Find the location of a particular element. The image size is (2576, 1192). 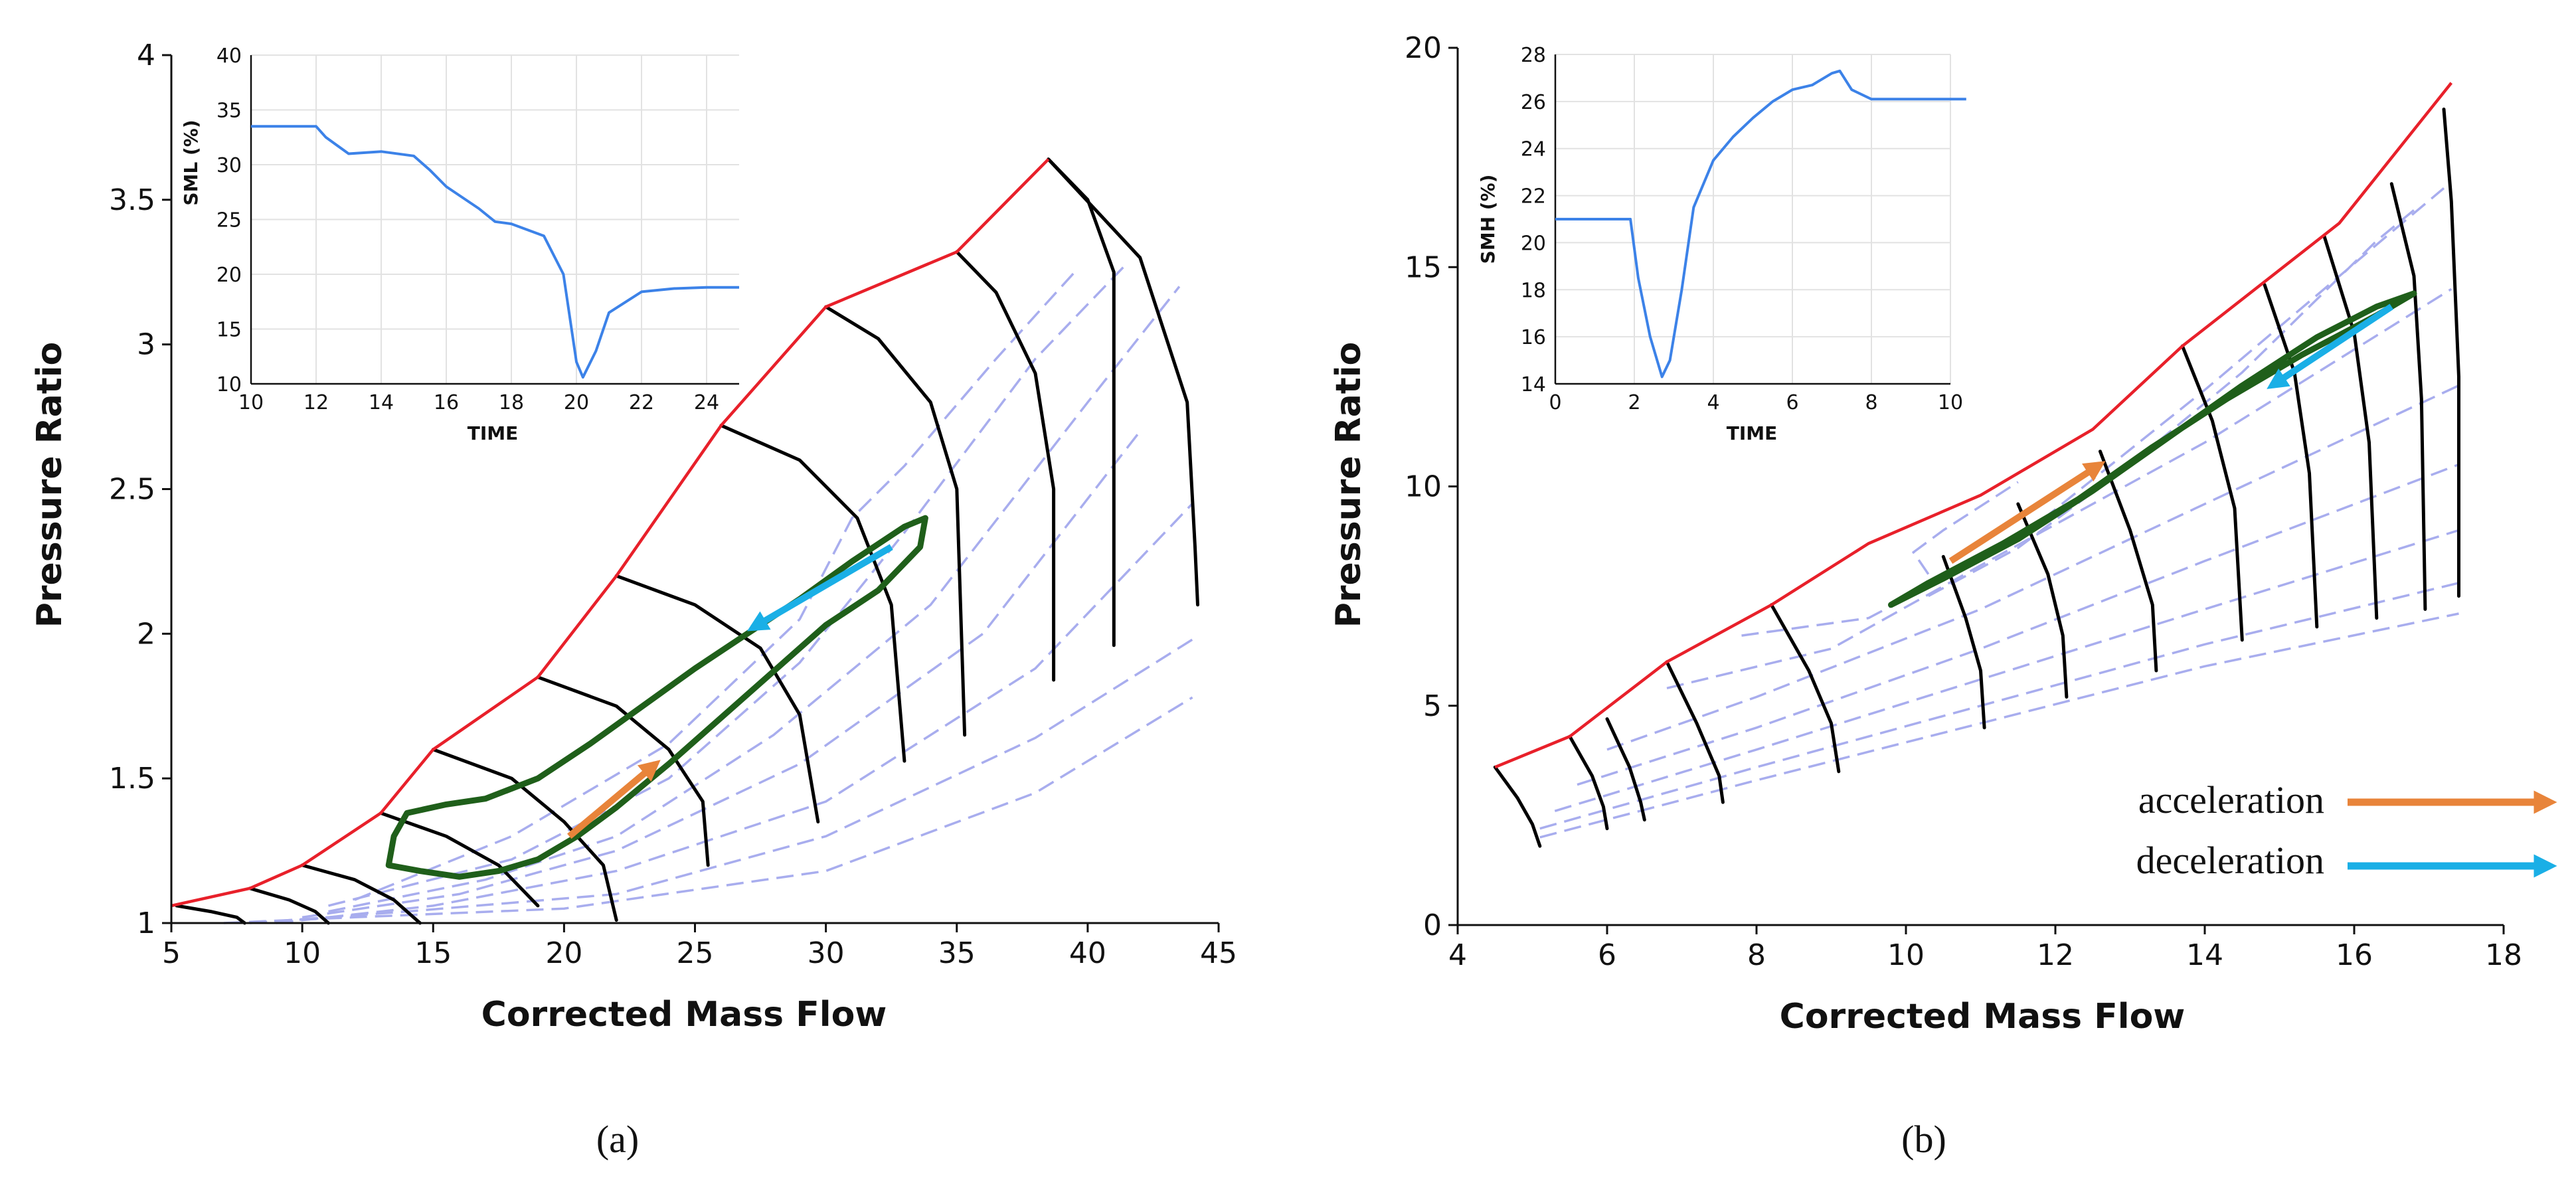

inset-y-tick-label: 18 is located at coordinates (1533, 290).